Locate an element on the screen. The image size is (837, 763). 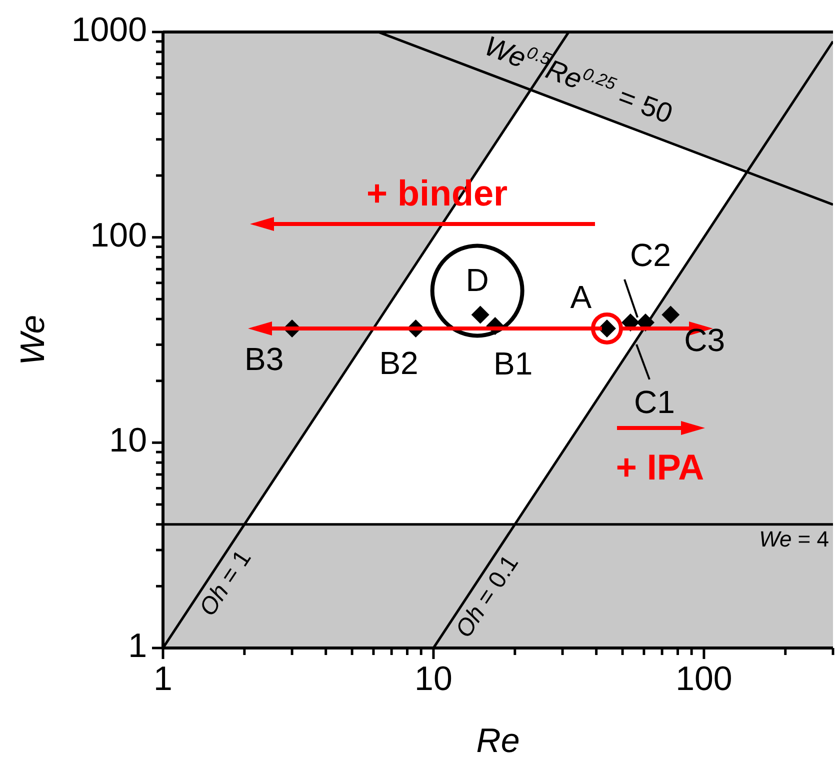
annotation: + IPA is located at coordinates (660, 467).